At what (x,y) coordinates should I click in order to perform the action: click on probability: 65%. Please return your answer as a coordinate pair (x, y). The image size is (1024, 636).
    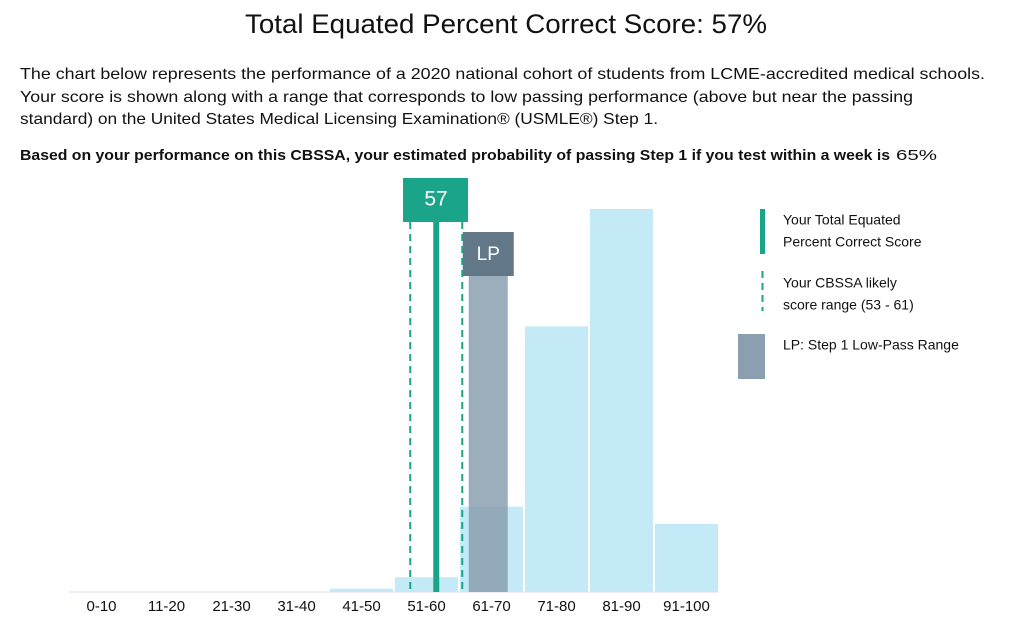
    Looking at the image, I should click on (916, 155).